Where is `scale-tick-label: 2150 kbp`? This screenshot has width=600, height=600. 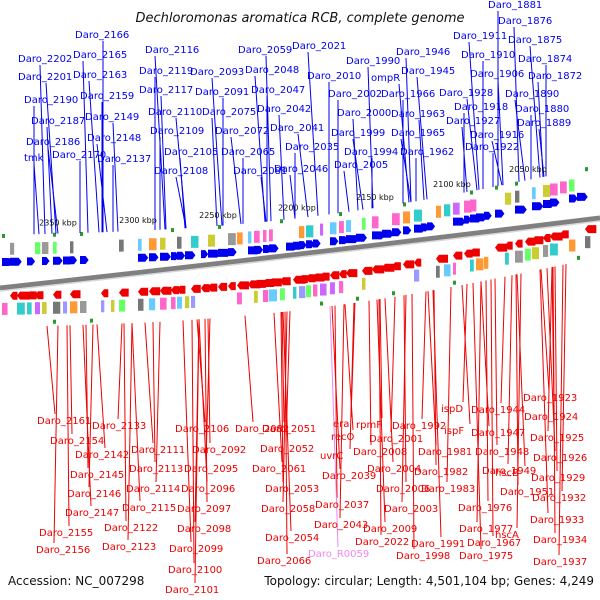
scale-tick-label: 2150 kbp is located at coordinates (375, 197).